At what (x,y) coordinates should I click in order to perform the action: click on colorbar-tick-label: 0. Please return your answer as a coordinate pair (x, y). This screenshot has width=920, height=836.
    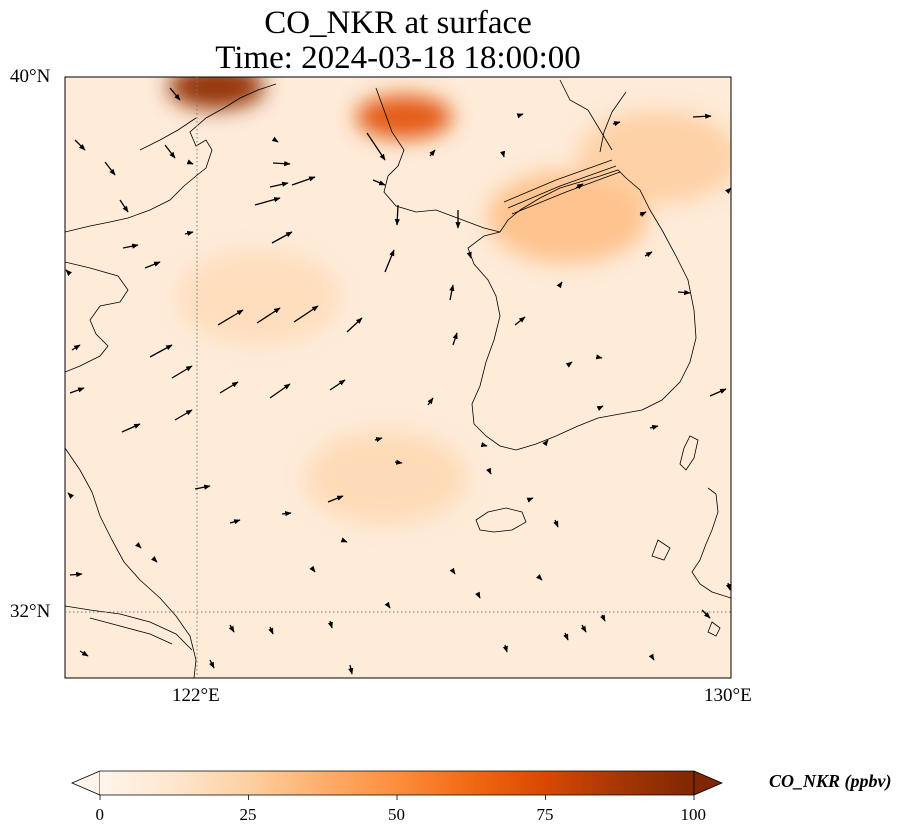
    Looking at the image, I should click on (100, 814).